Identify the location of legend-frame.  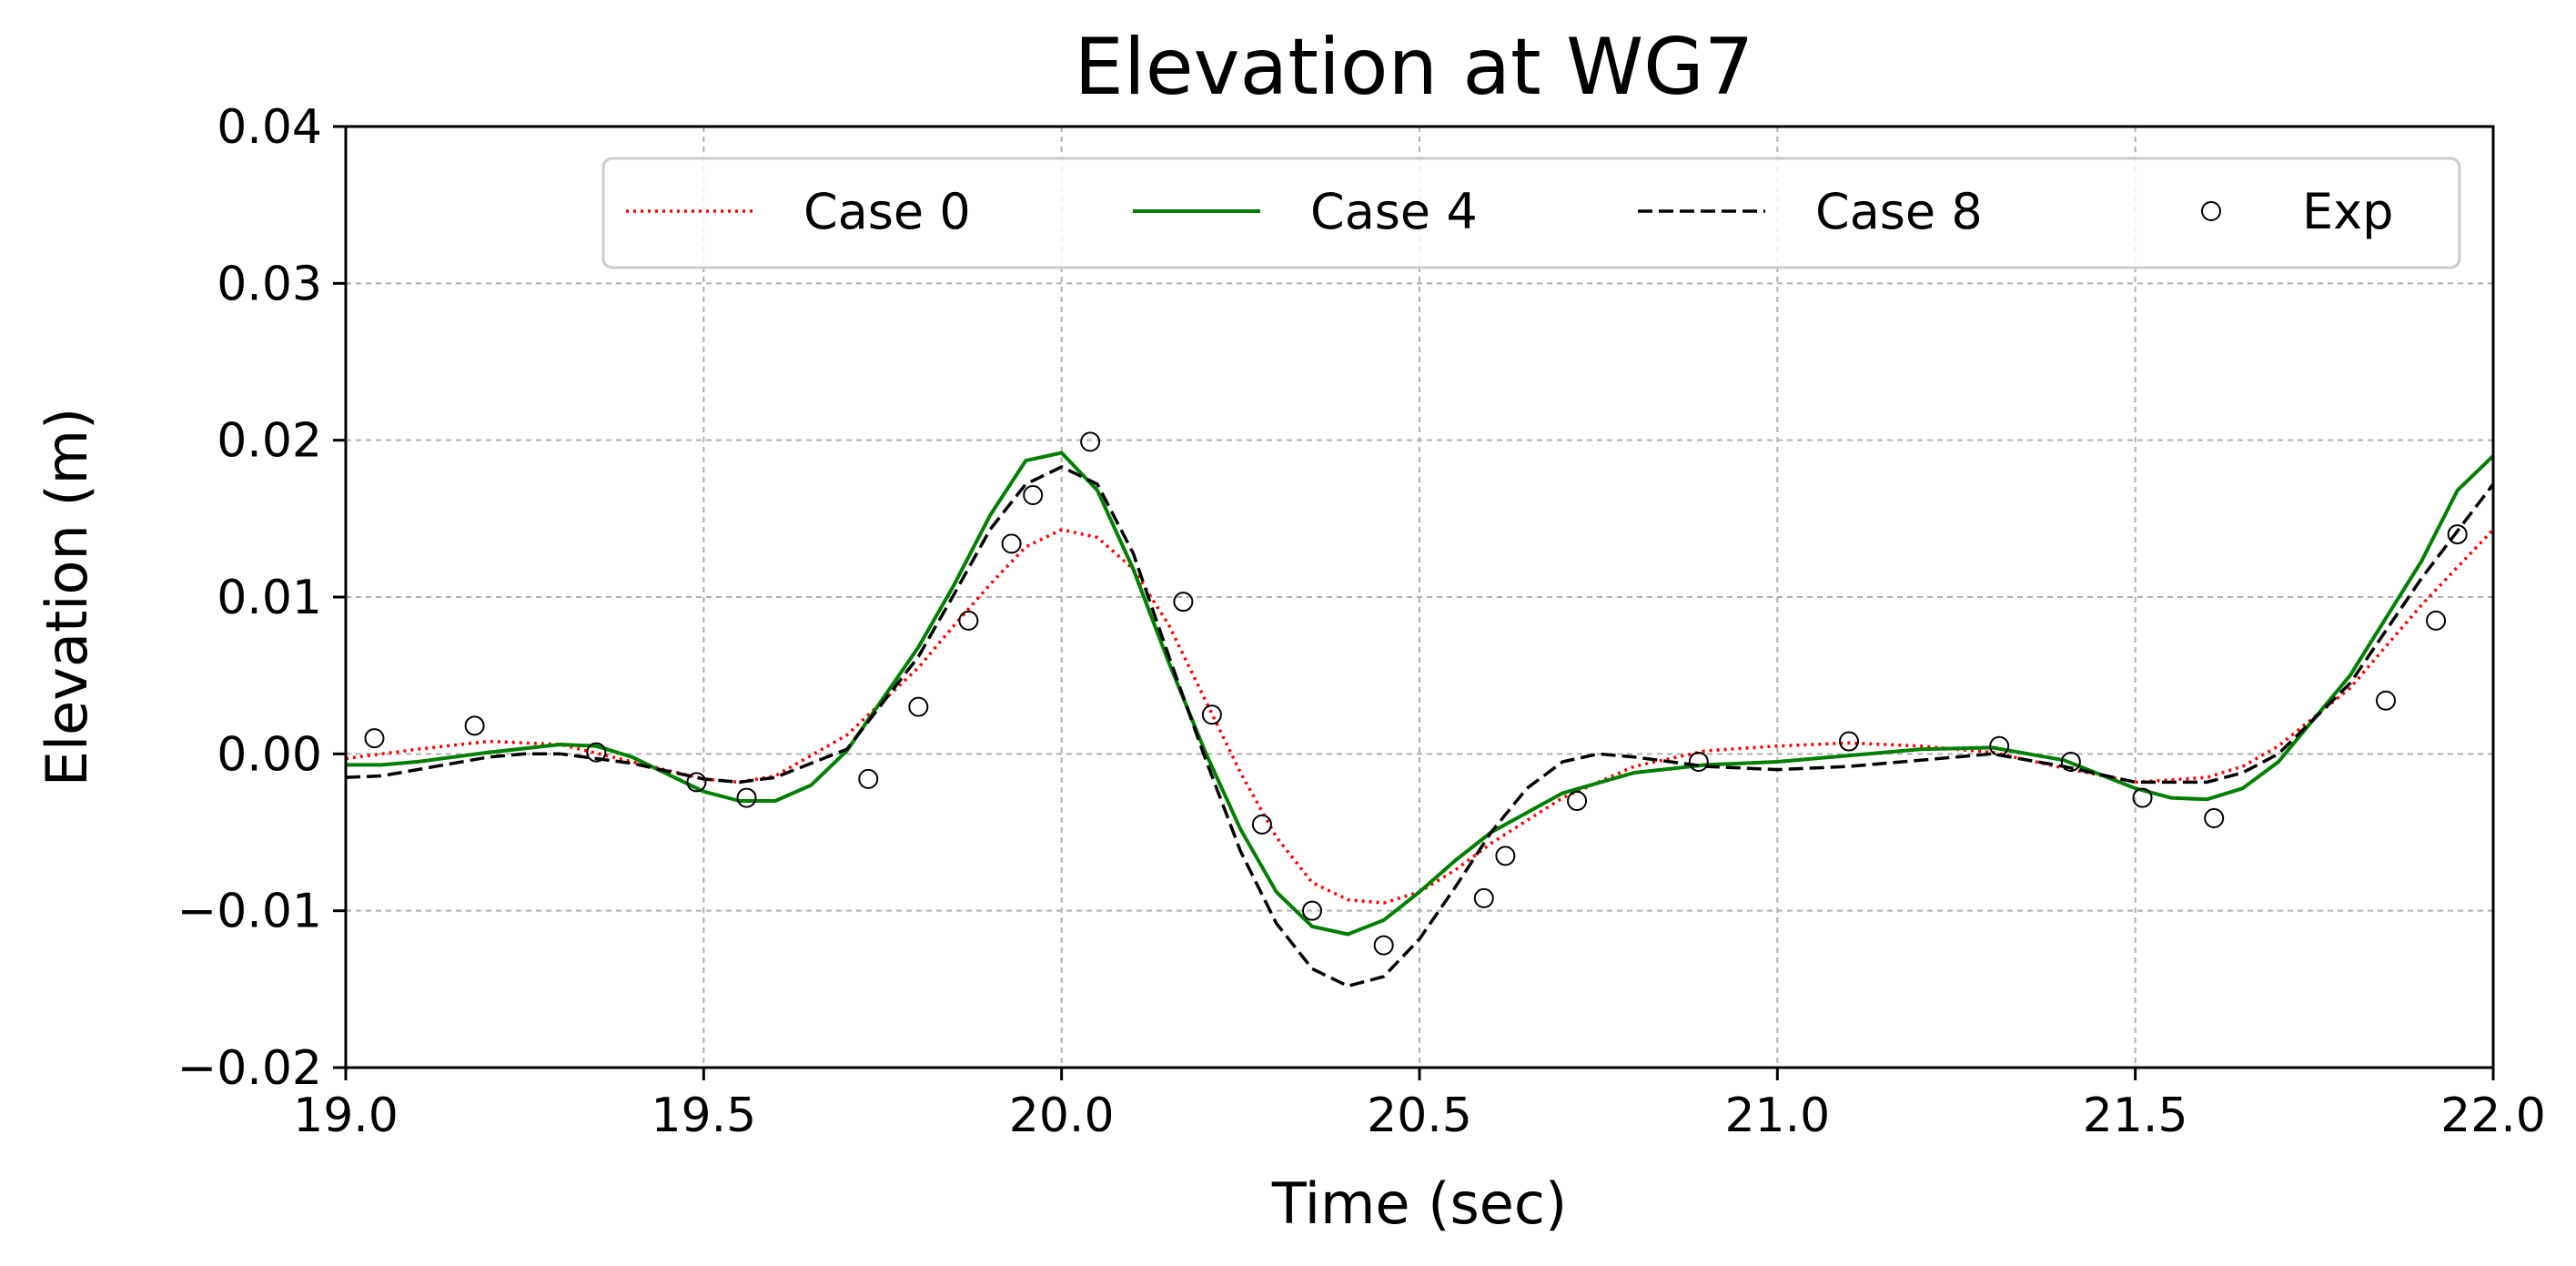
(1531, 213).